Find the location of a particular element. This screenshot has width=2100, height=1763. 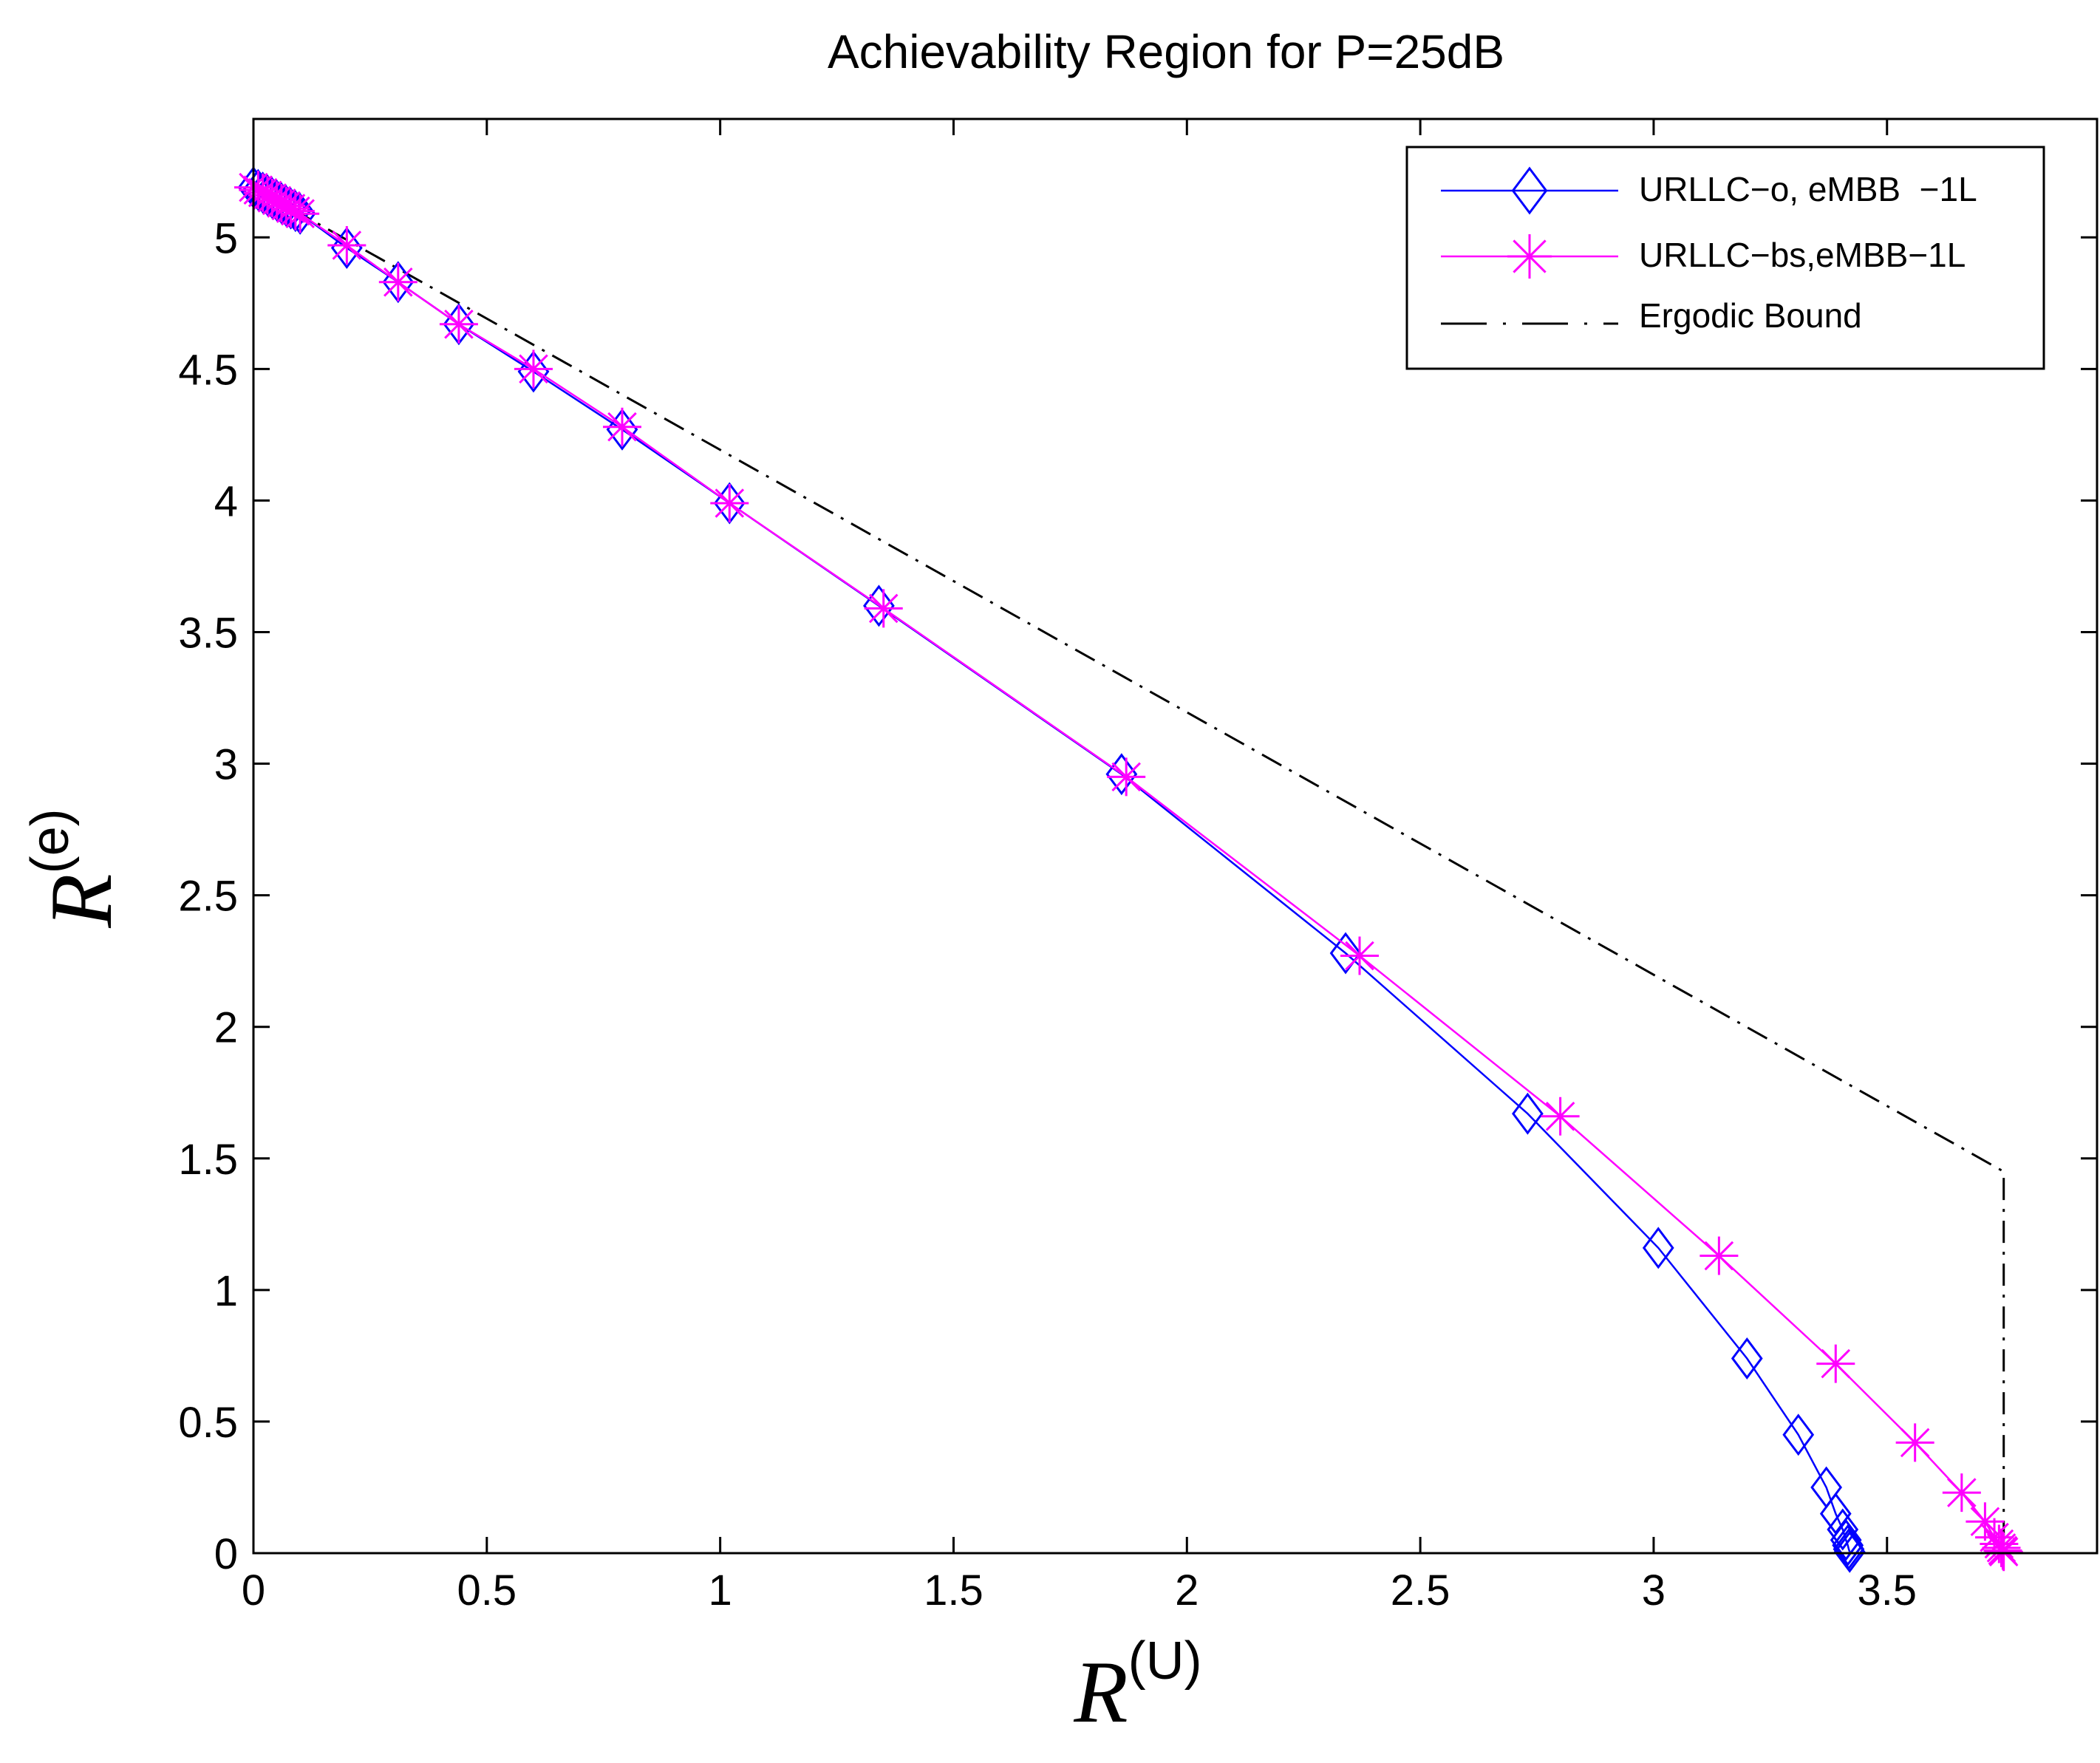

x-axis-label-base: R is located at coordinates (1100, 1692).